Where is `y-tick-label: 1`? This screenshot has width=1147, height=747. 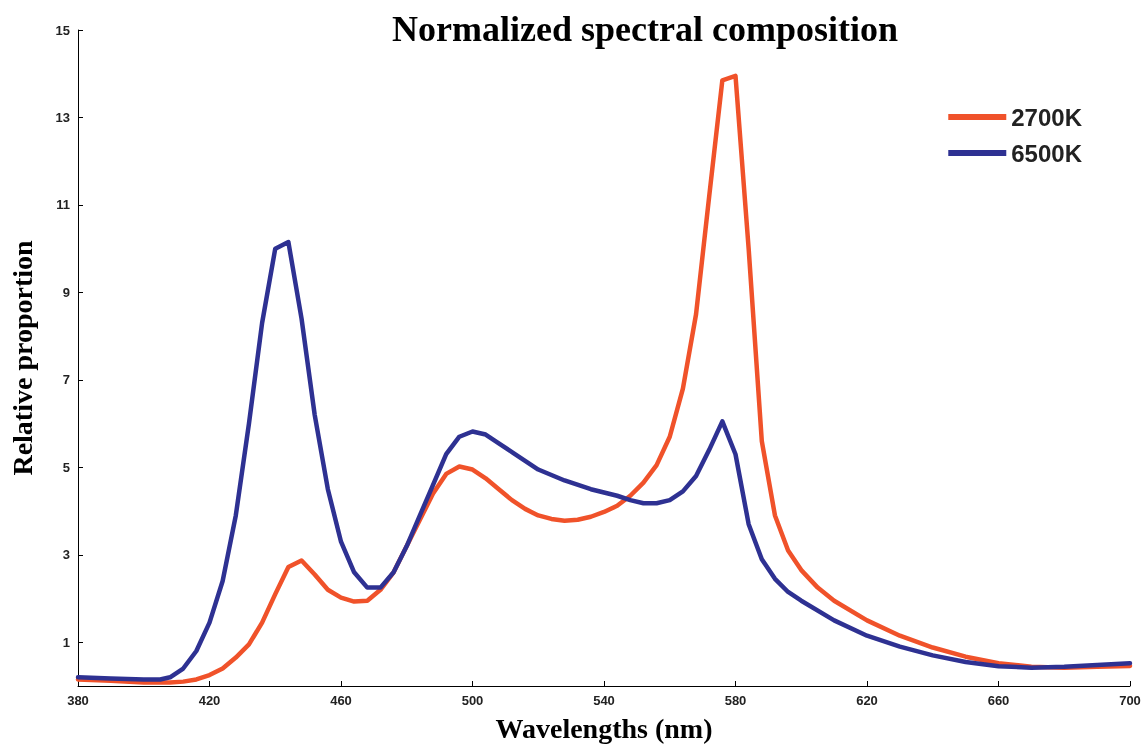
y-tick-label: 1 is located at coordinates (66, 642).